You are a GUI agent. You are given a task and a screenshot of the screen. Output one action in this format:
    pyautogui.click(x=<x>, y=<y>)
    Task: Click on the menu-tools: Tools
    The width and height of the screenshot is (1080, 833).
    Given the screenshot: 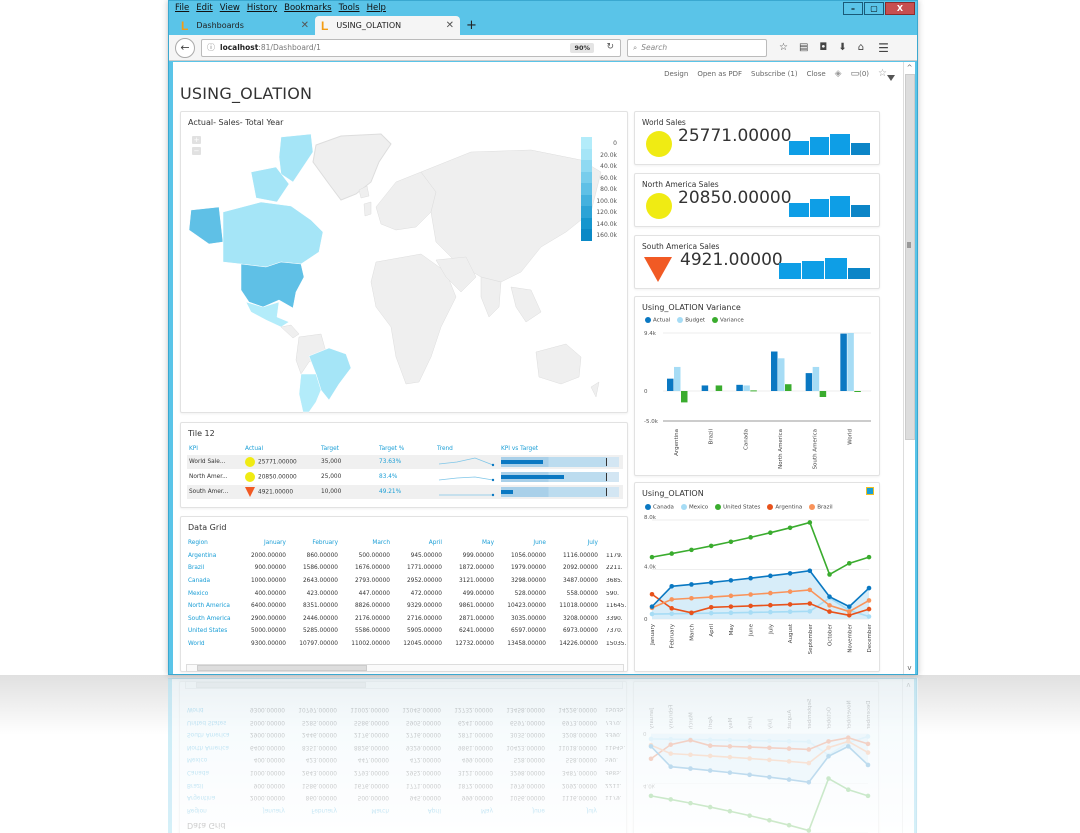 What is the action you would take?
    pyautogui.click(x=349, y=8)
    